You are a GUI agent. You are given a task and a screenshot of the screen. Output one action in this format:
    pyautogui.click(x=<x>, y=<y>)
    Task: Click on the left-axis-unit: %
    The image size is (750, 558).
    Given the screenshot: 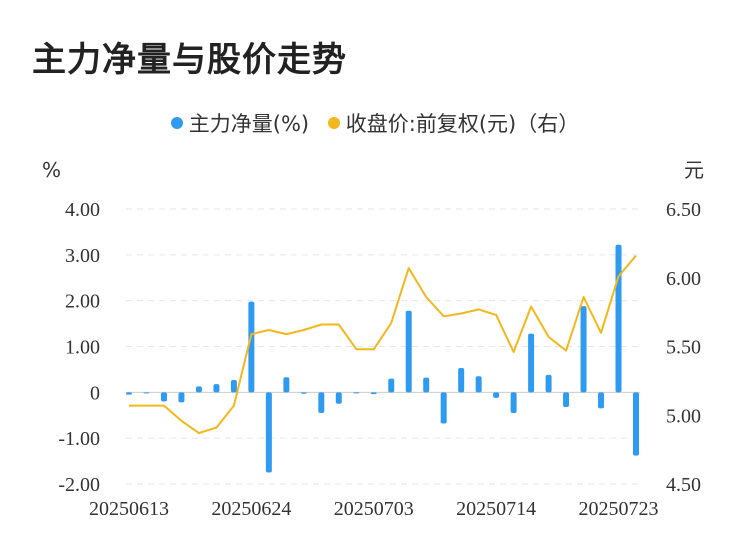 What is the action you would take?
    pyautogui.click(x=51, y=170)
    